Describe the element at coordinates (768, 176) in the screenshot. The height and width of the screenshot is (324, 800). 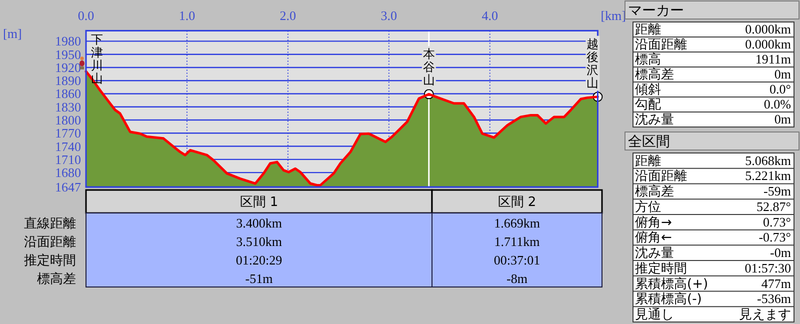
I see `text: 5.221km` at that location.